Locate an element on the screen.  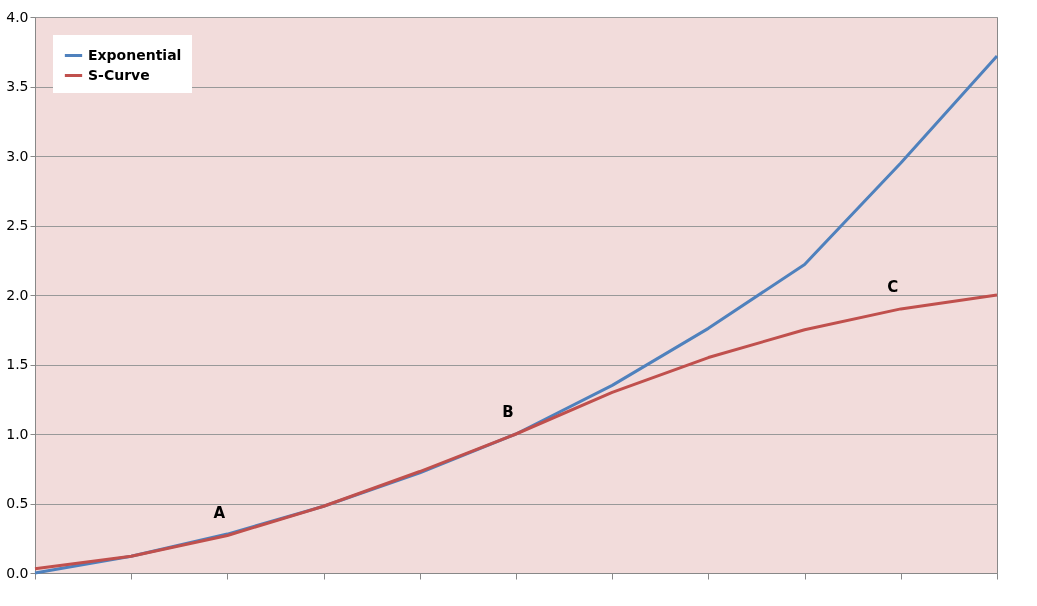
legend-label: Exponential is located at coordinates (135, 54).